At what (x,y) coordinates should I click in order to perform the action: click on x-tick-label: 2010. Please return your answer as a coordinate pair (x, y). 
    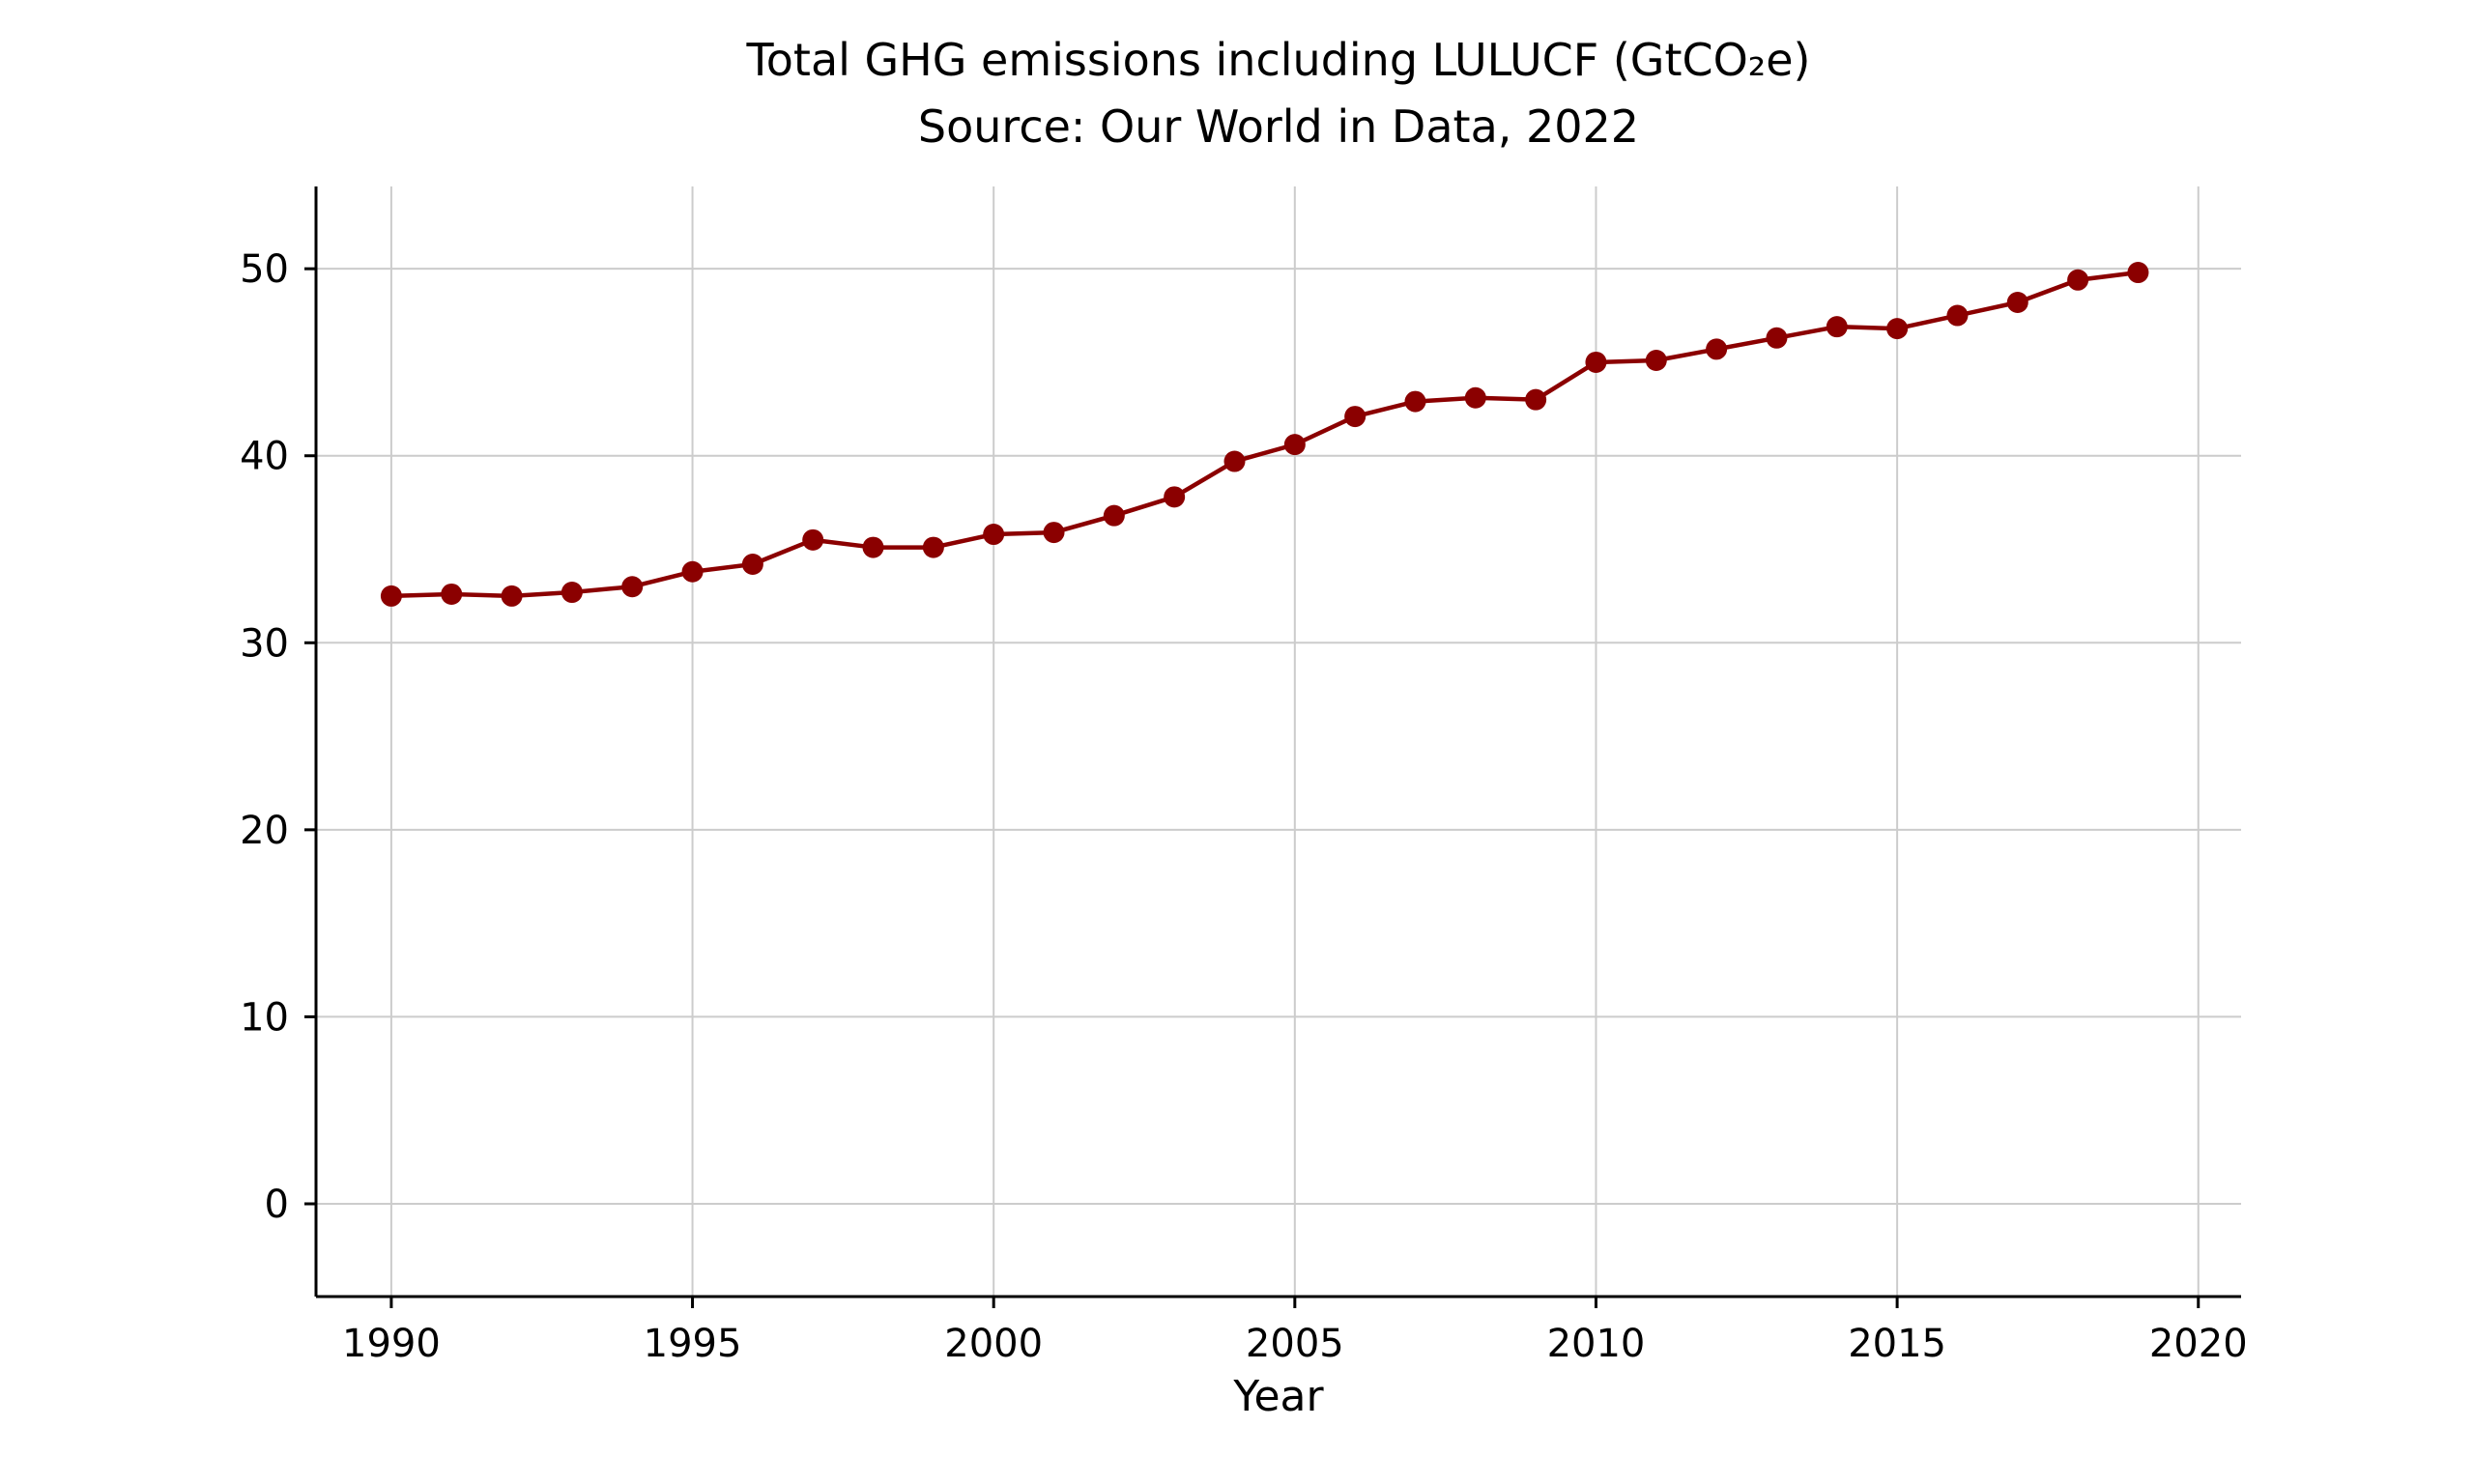
    Looking at the image, I should click on (1597, 1344).